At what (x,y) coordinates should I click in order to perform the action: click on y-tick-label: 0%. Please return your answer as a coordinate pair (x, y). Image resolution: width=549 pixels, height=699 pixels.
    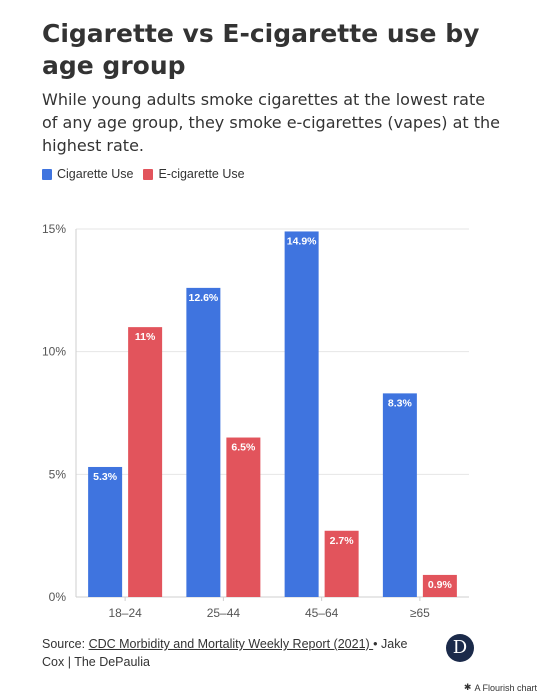
    Looking at the image, I should click on (58, 597).